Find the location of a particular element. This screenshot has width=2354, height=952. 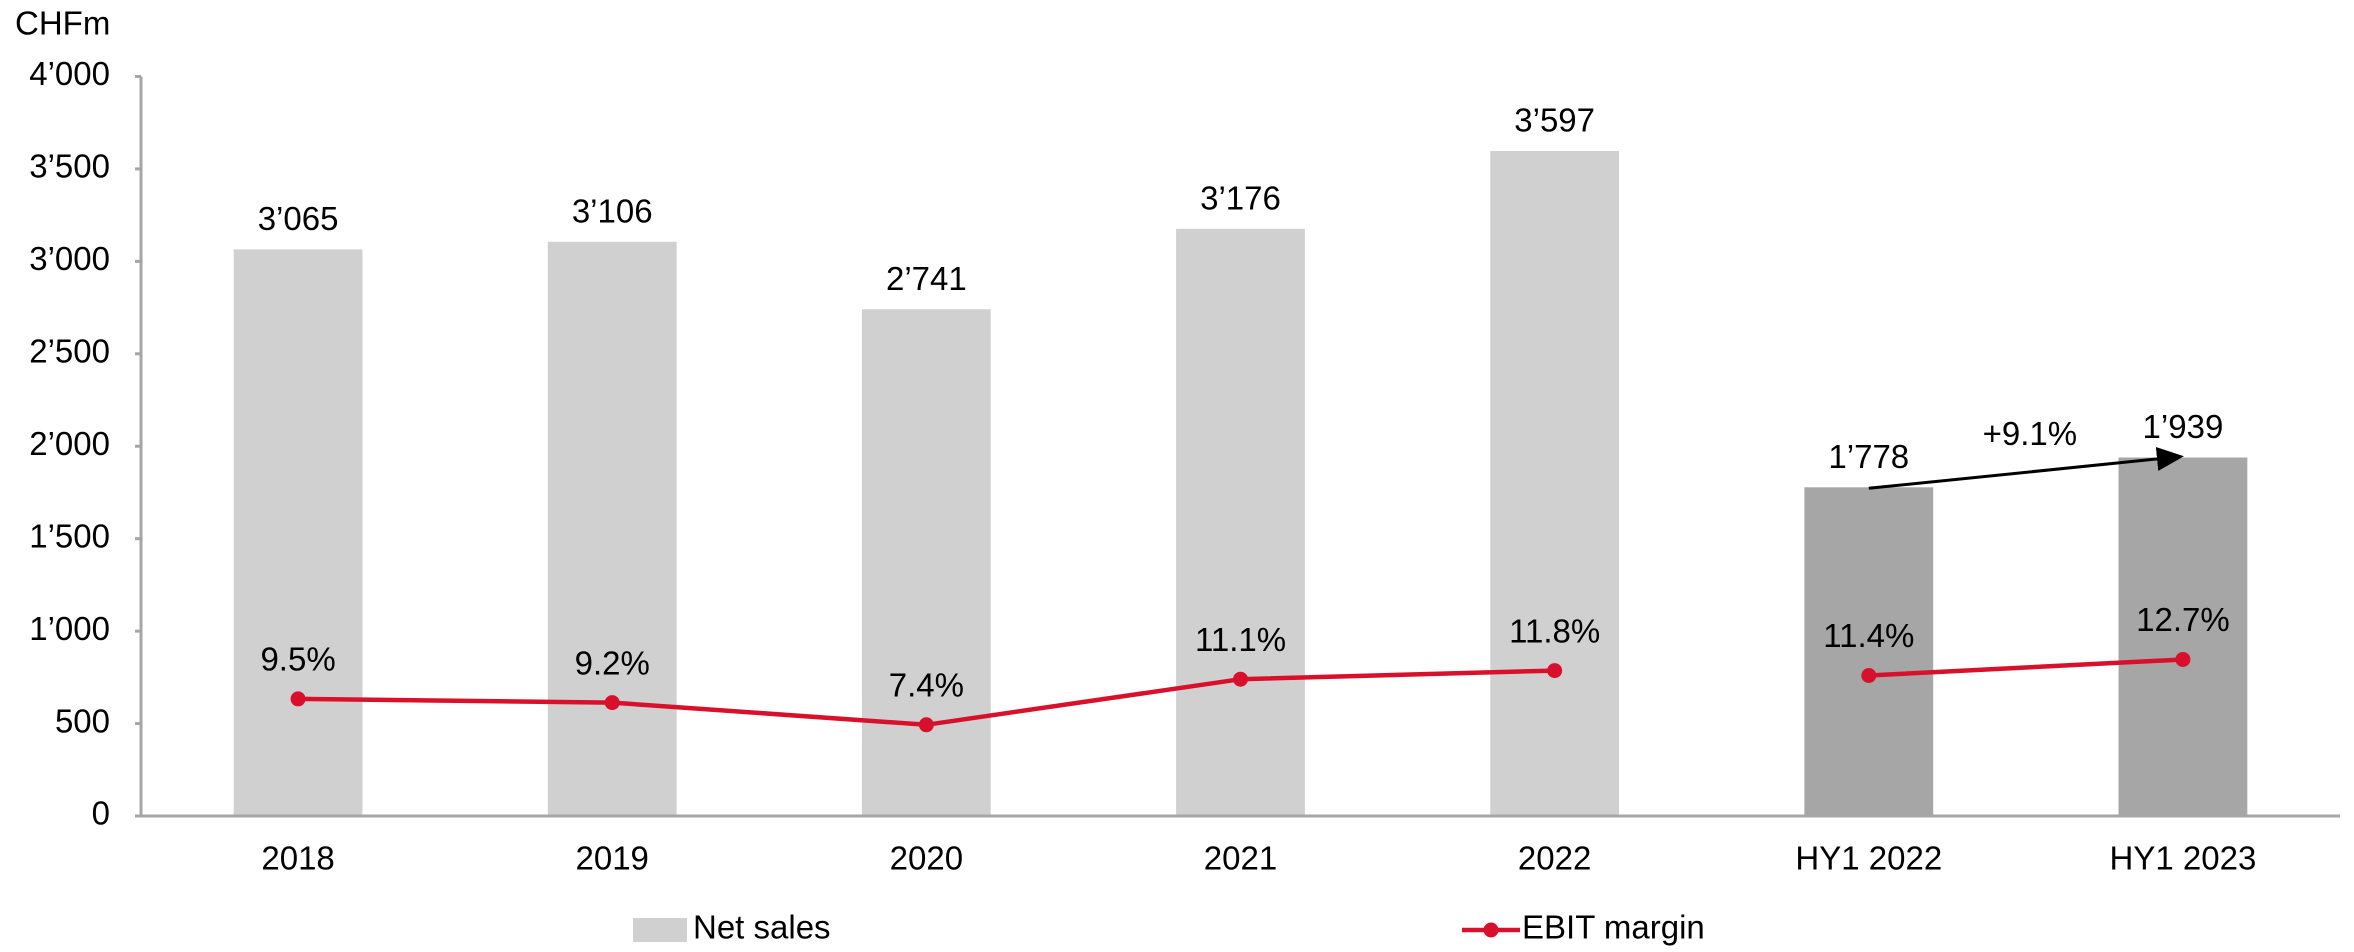

legend-label: EBIT margin is located at coordinates (1613, 927).